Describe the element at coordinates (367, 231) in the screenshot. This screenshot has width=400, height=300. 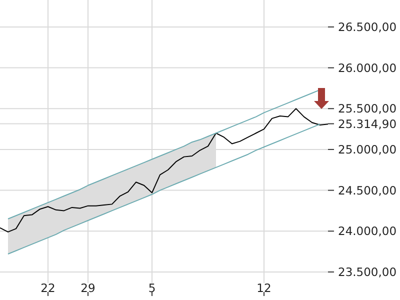
I see `y-tick-label: 24.000,00` at that location.